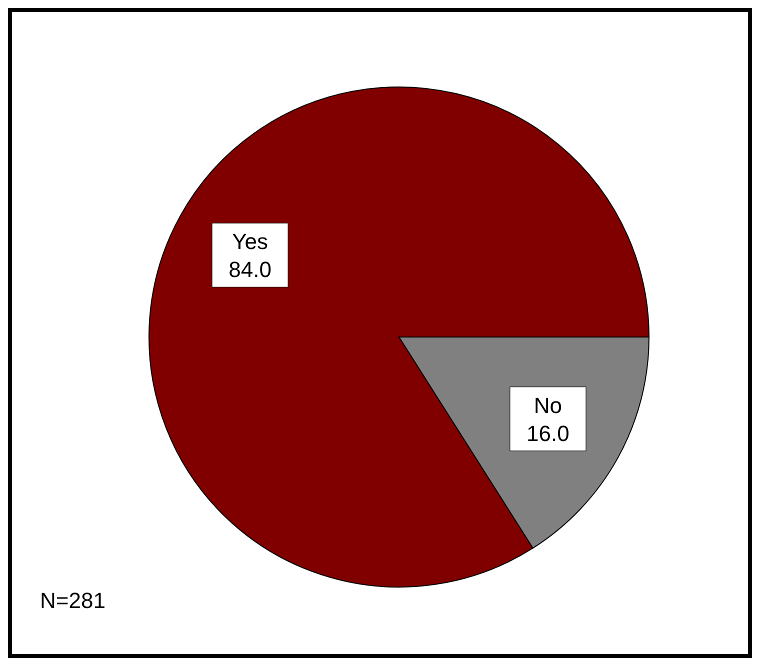  Describe the element at coordinates (548, 433) in the screenshot. I see `data-label: 16.0` at that location.